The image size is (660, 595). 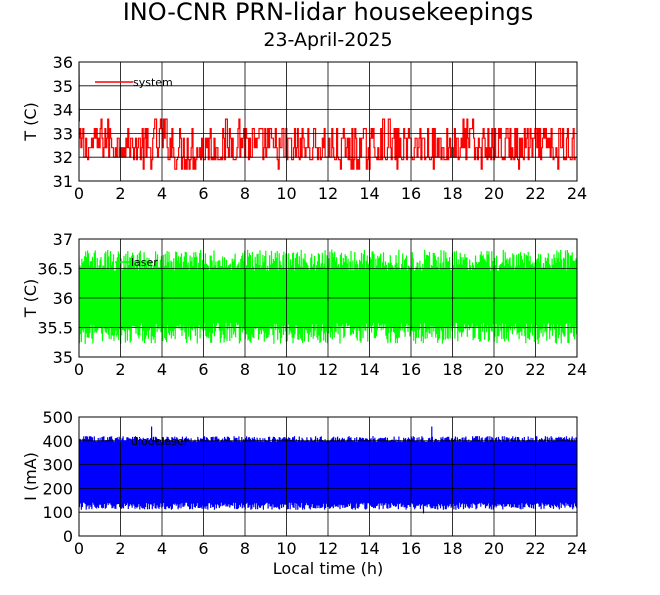 What do you see at coordinates (68, 536) in the screenshot?
I see `diodelaser-current-y-tick-label: 0` at bounding box center [68, 536].